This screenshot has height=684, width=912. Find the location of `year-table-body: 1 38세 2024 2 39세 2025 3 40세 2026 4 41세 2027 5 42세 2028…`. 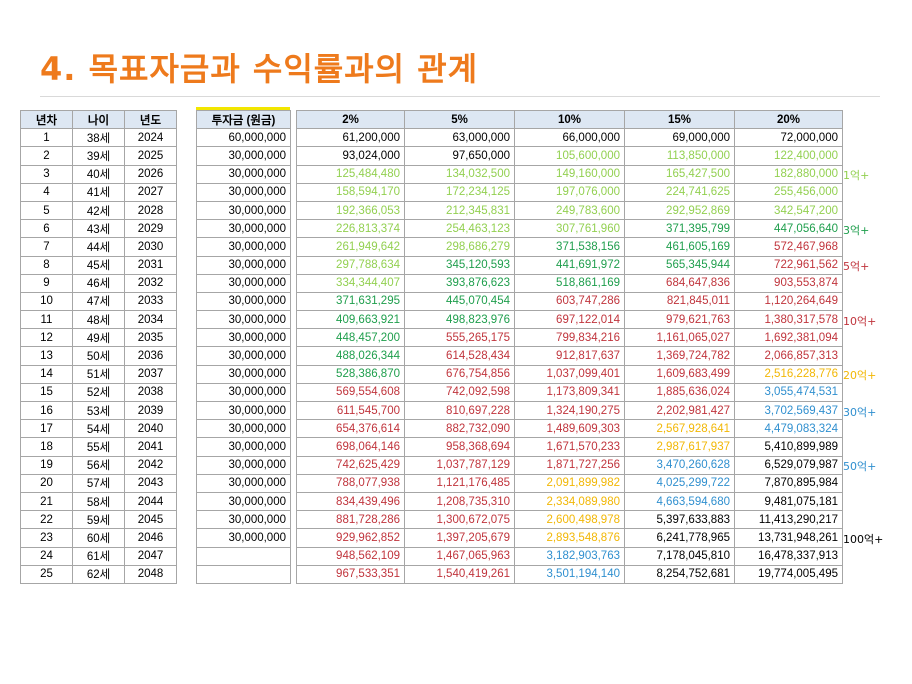

year-table-body: 1 38세 2024 2 39세 2025 3 40세 2026 4 41세 2027 5 42세 2028… is located at coordinates (98, 356).